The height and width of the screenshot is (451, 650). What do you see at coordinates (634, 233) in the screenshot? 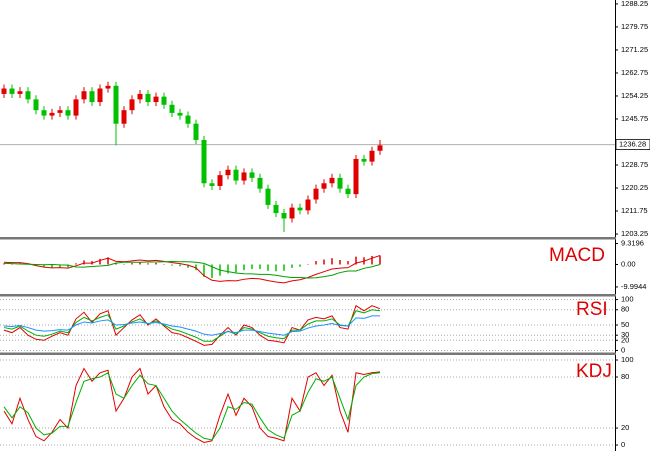
I see `y-tick-label: 1203.25` at bounding box center [634, 233].